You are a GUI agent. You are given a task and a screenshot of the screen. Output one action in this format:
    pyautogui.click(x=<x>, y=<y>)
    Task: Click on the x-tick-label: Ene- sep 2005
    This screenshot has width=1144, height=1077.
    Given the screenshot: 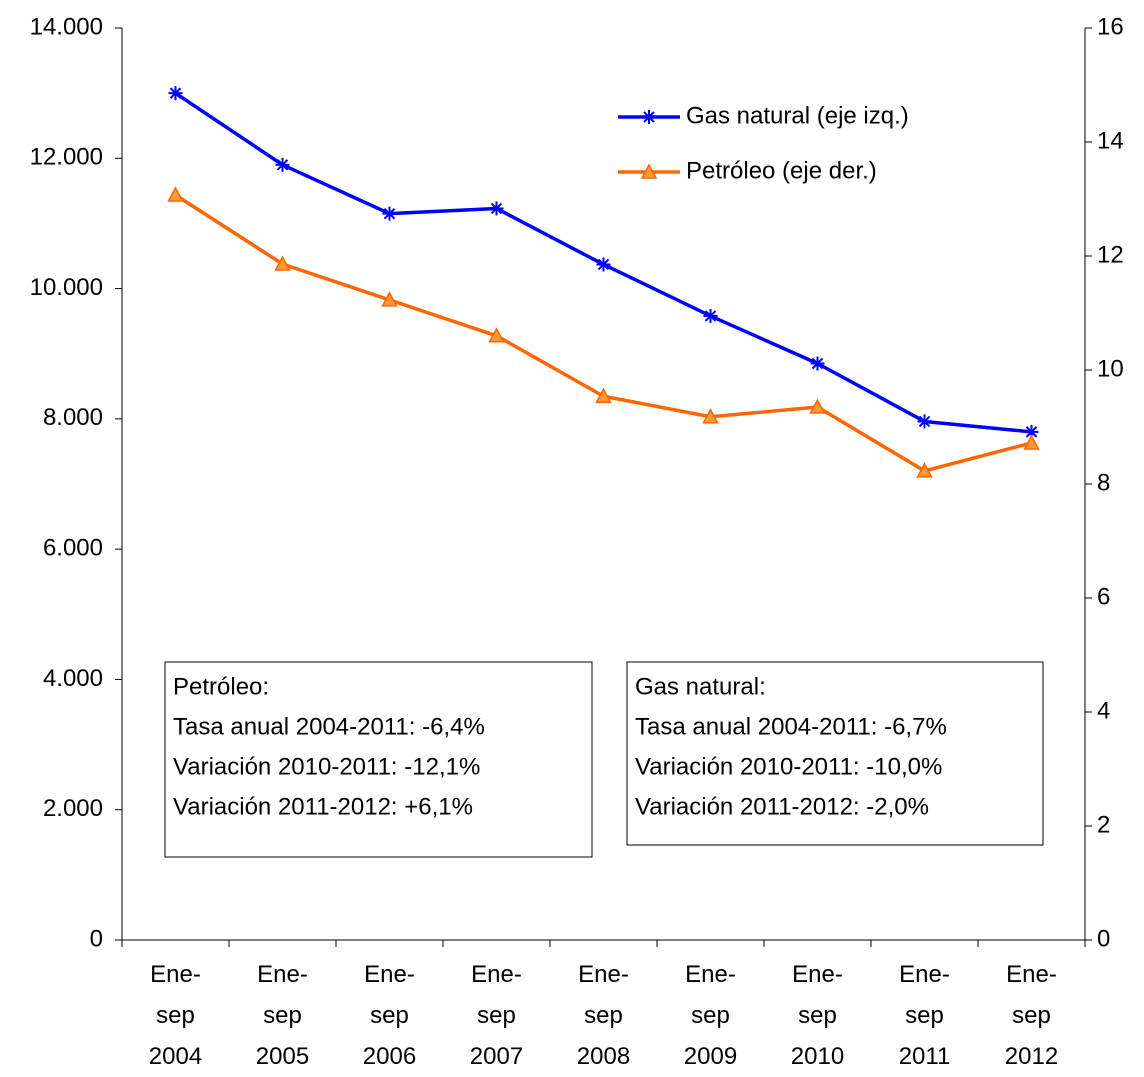 What is the action you would take?
    pyautogui.click(x=282, y=1015)
    